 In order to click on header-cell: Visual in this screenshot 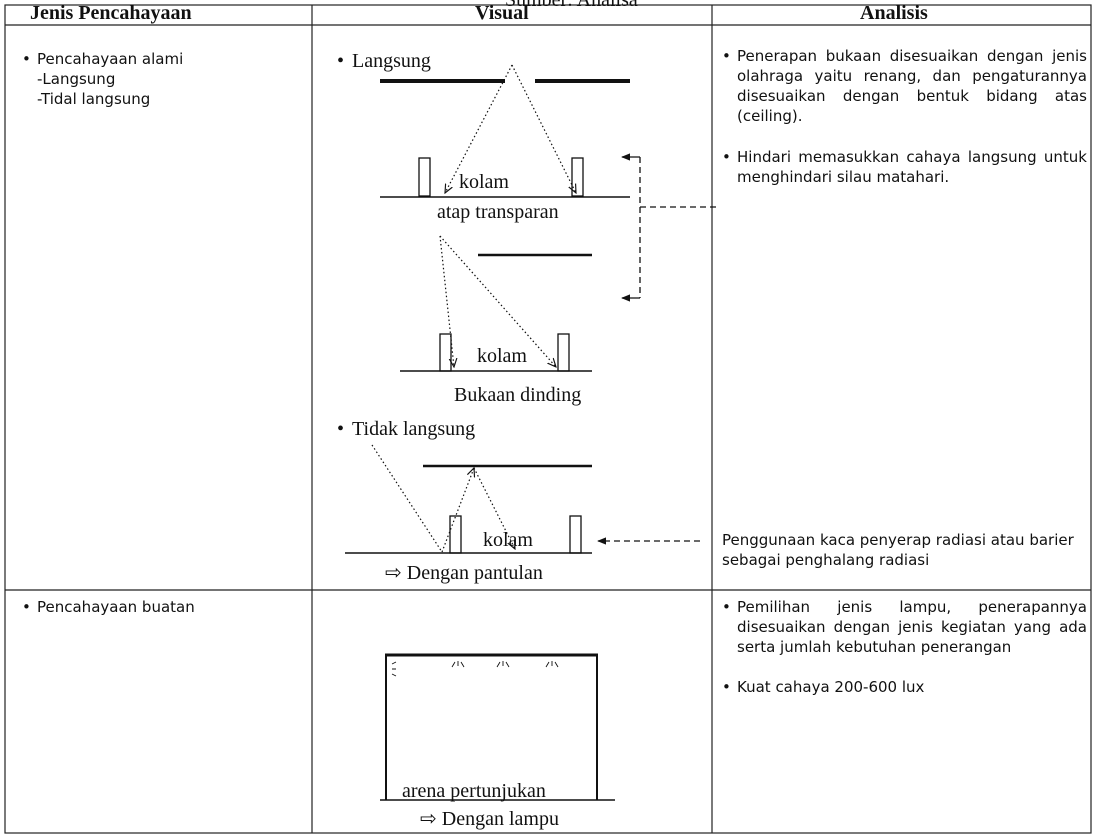, I will do `click(502, 13)`.